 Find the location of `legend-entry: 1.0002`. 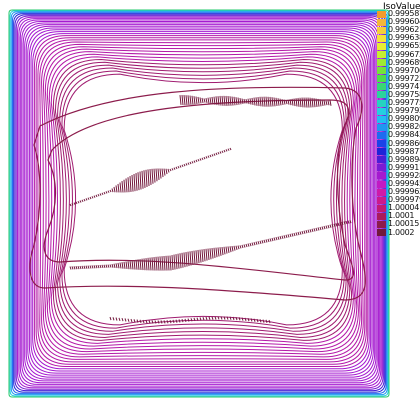

legend-entry: 1.0002 is located at coordinates (398, 233).